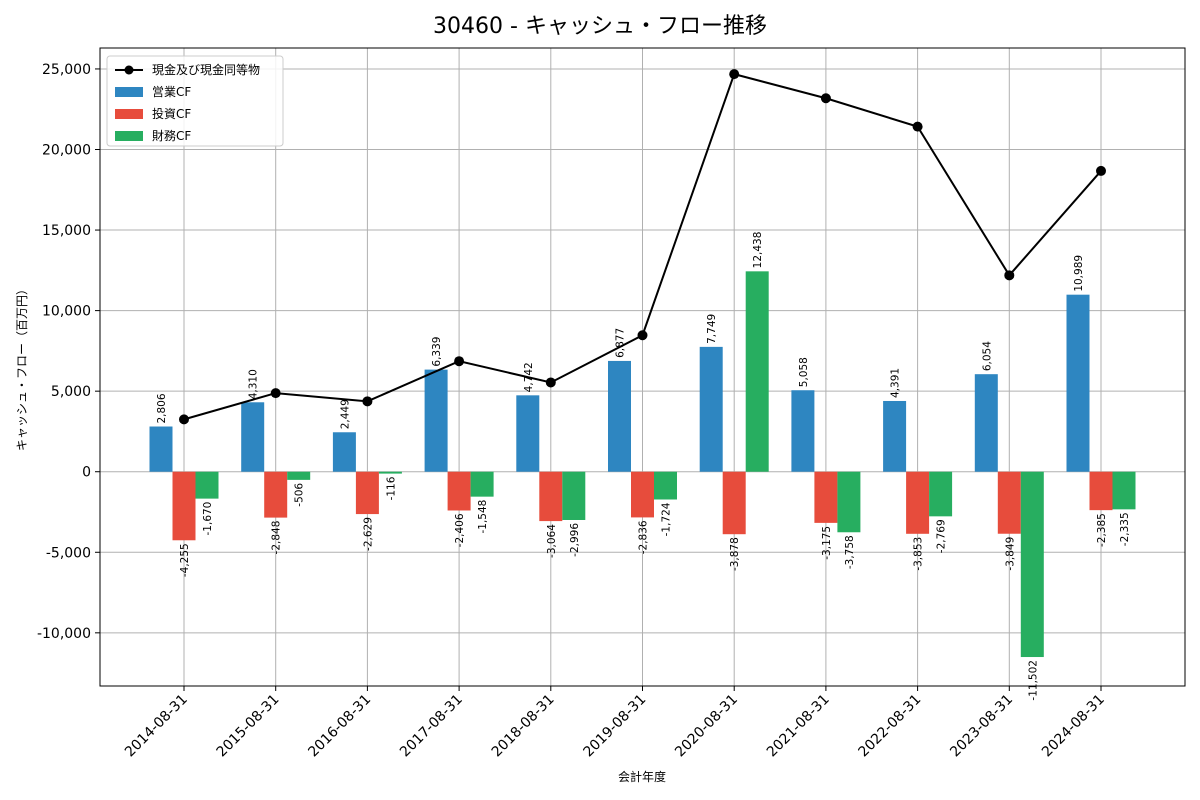  Describe the element at coordinates (575, 540) in the screenshot. I see `data-label-財務CF: -2,996` at that location.